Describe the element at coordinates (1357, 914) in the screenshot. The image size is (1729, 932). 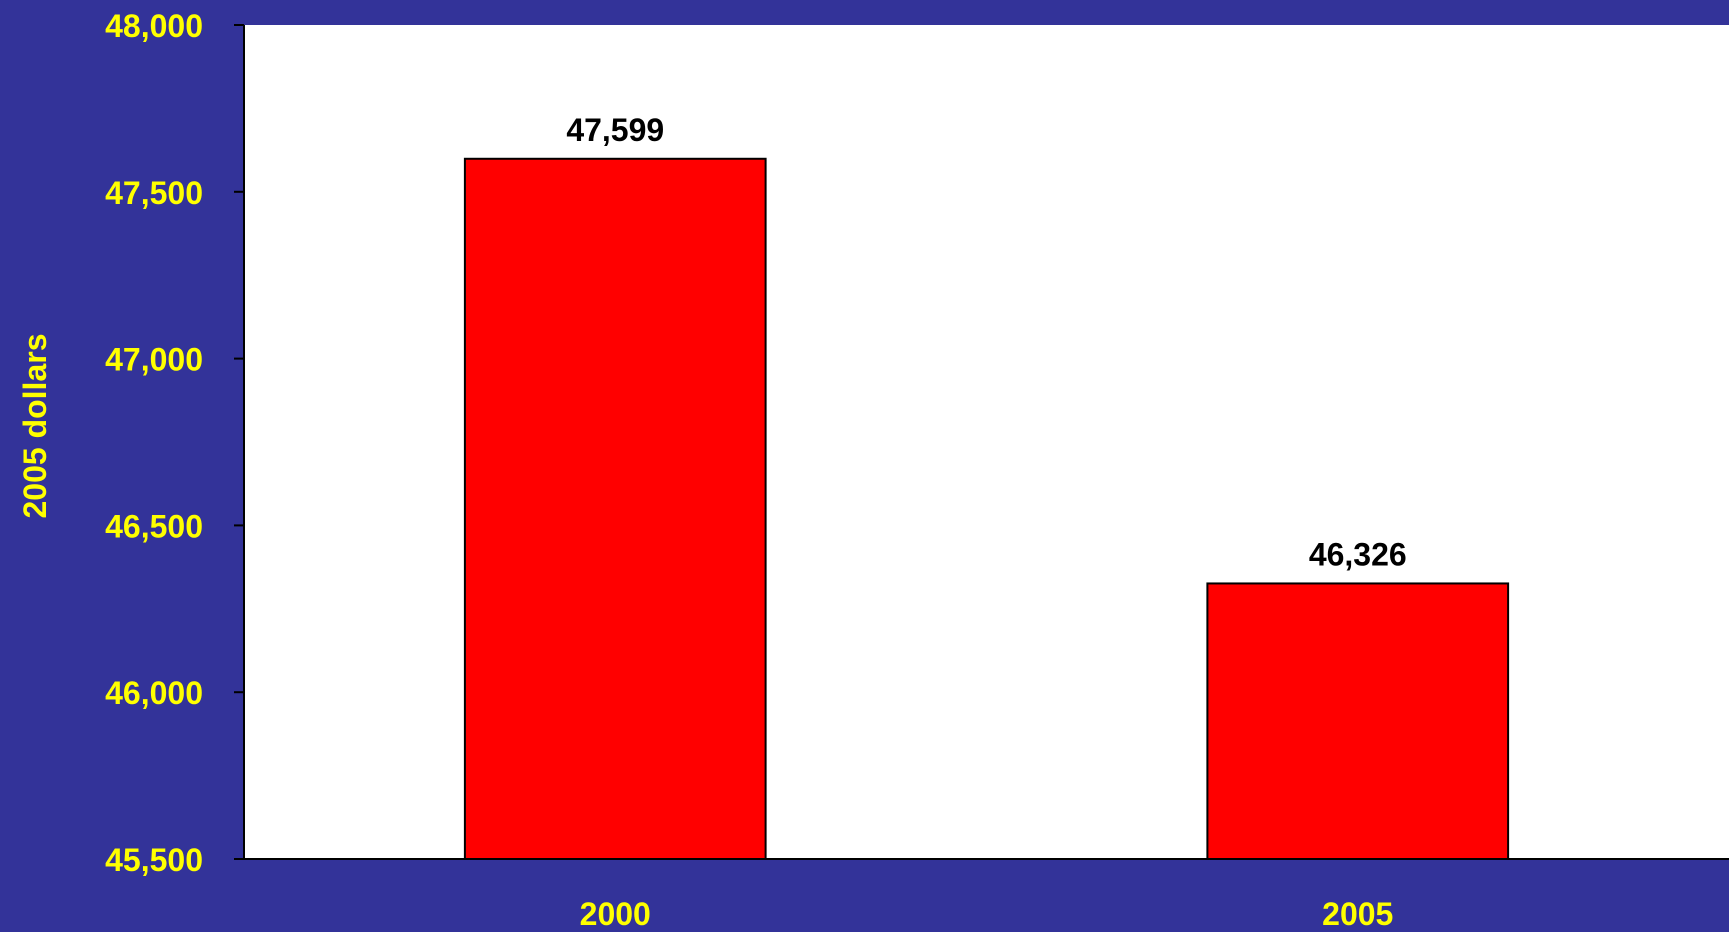
I see `x-tick-label: 2005` at that location.